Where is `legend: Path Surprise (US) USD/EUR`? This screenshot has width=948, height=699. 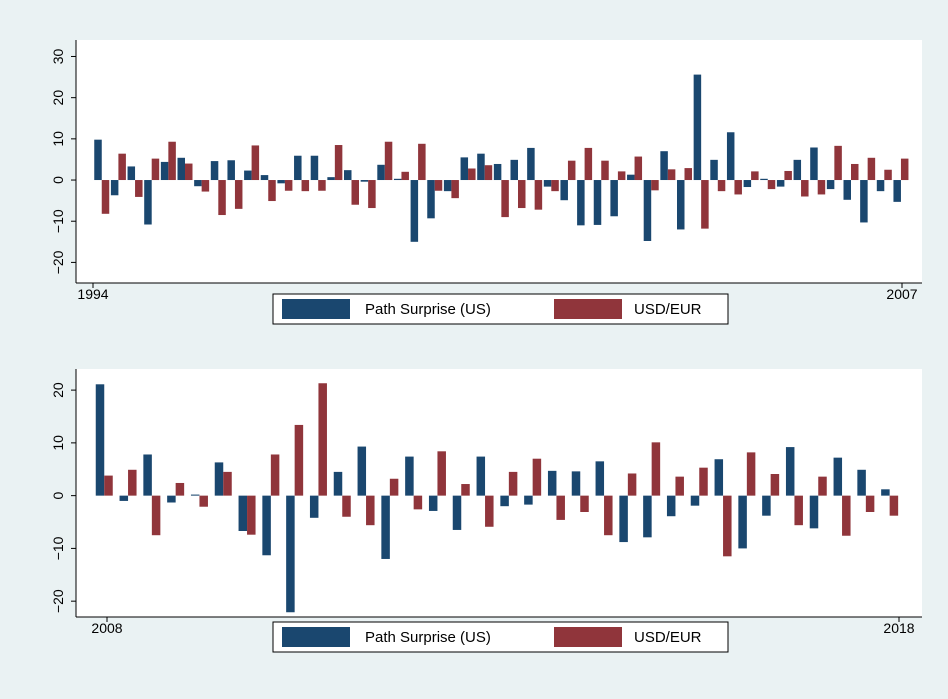
legend: Path Surprise (US) USD/EUR is located at coordinates (500, 637).